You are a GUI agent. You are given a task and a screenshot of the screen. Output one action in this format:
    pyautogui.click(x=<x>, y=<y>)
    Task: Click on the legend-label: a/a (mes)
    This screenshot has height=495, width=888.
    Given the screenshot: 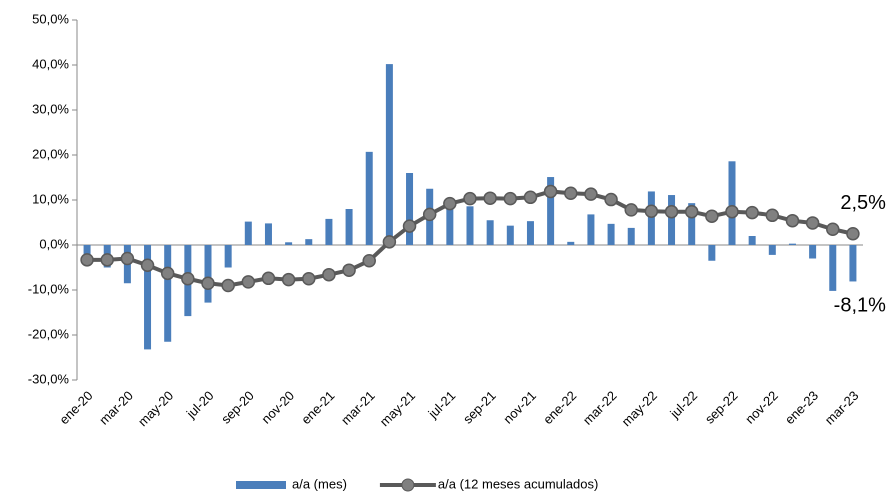 What is the action you would take?
    pyautogui.click(x=319, y=483)
    